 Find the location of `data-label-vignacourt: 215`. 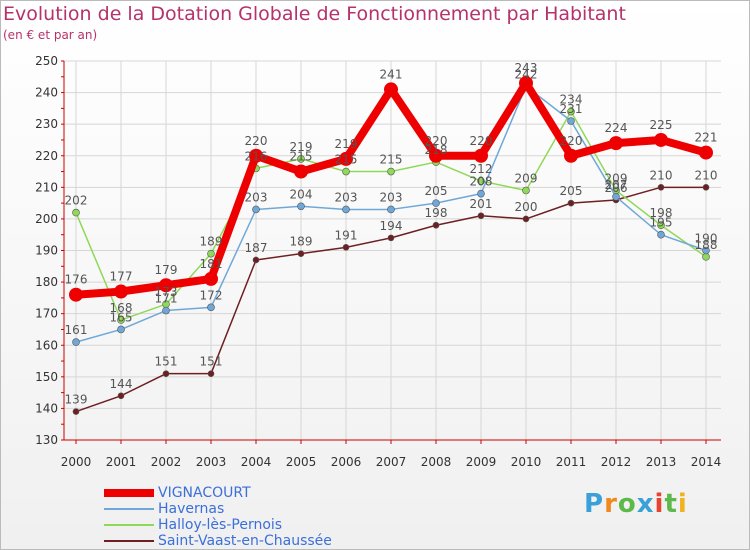

data-label-vignacourt: 215 is located at coordinates (301, 157).